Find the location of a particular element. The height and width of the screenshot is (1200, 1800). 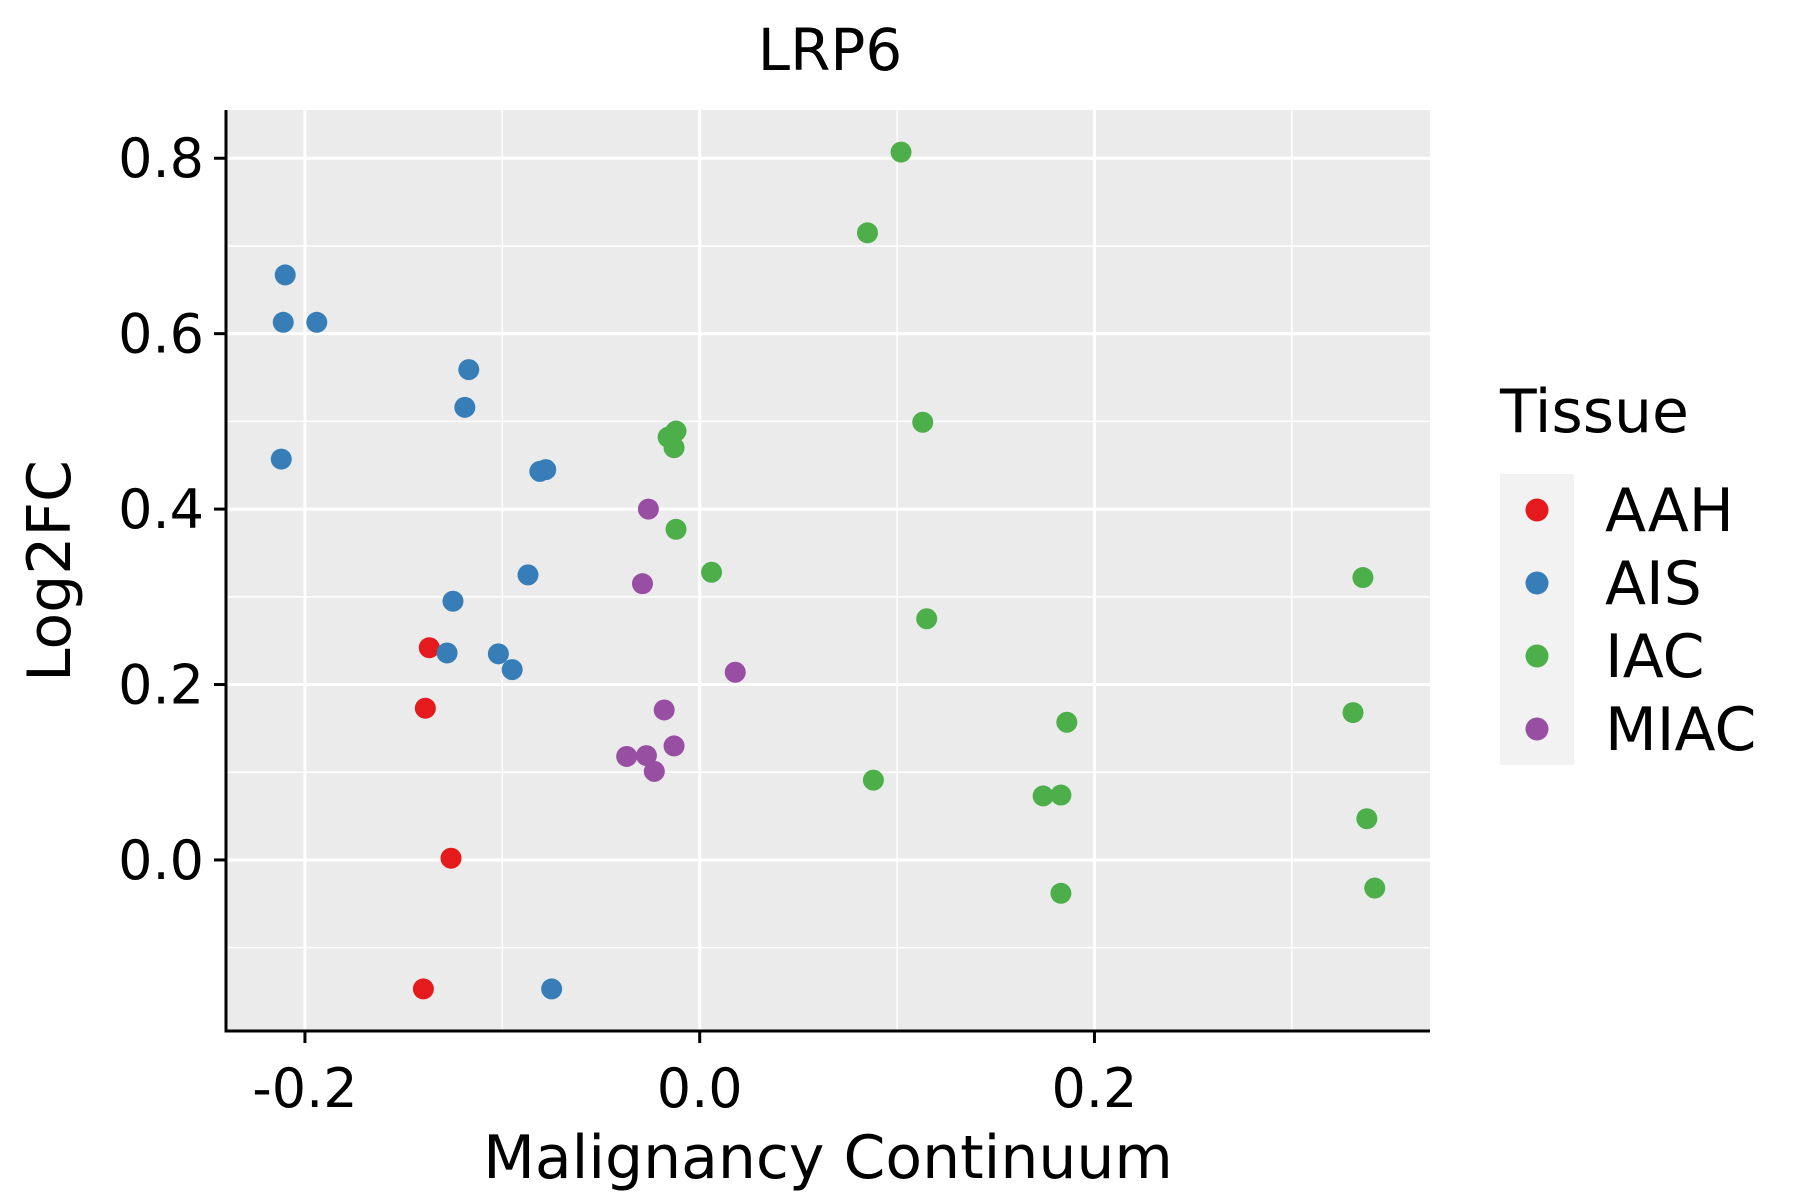

legend-key-iac is located at coordinates (1537, 656).